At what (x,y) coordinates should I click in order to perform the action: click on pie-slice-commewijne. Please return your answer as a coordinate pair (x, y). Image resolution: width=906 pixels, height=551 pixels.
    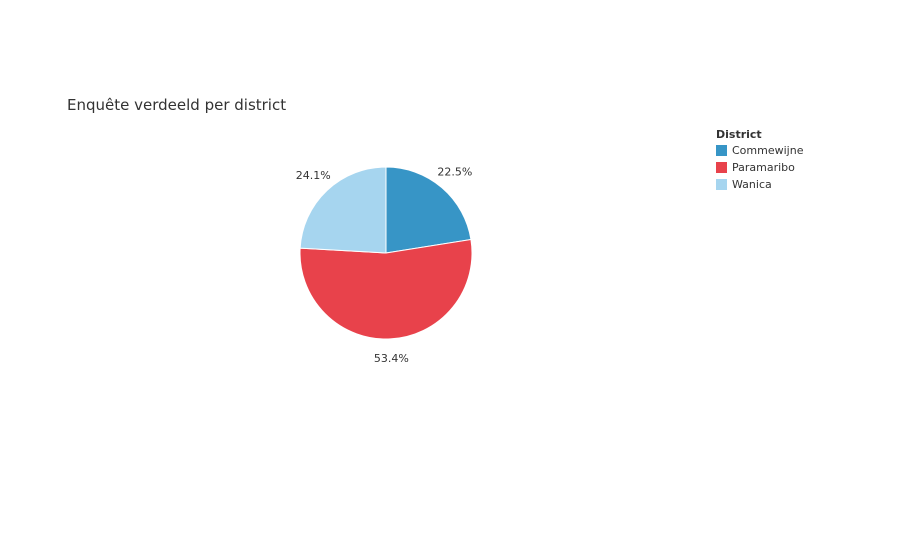
    Looking at the image, I should click on (428, 210).